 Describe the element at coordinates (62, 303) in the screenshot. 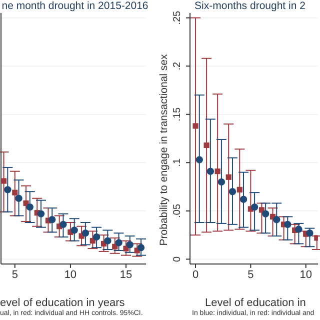

I see `x-axis-title: evel of education in years` at that location.